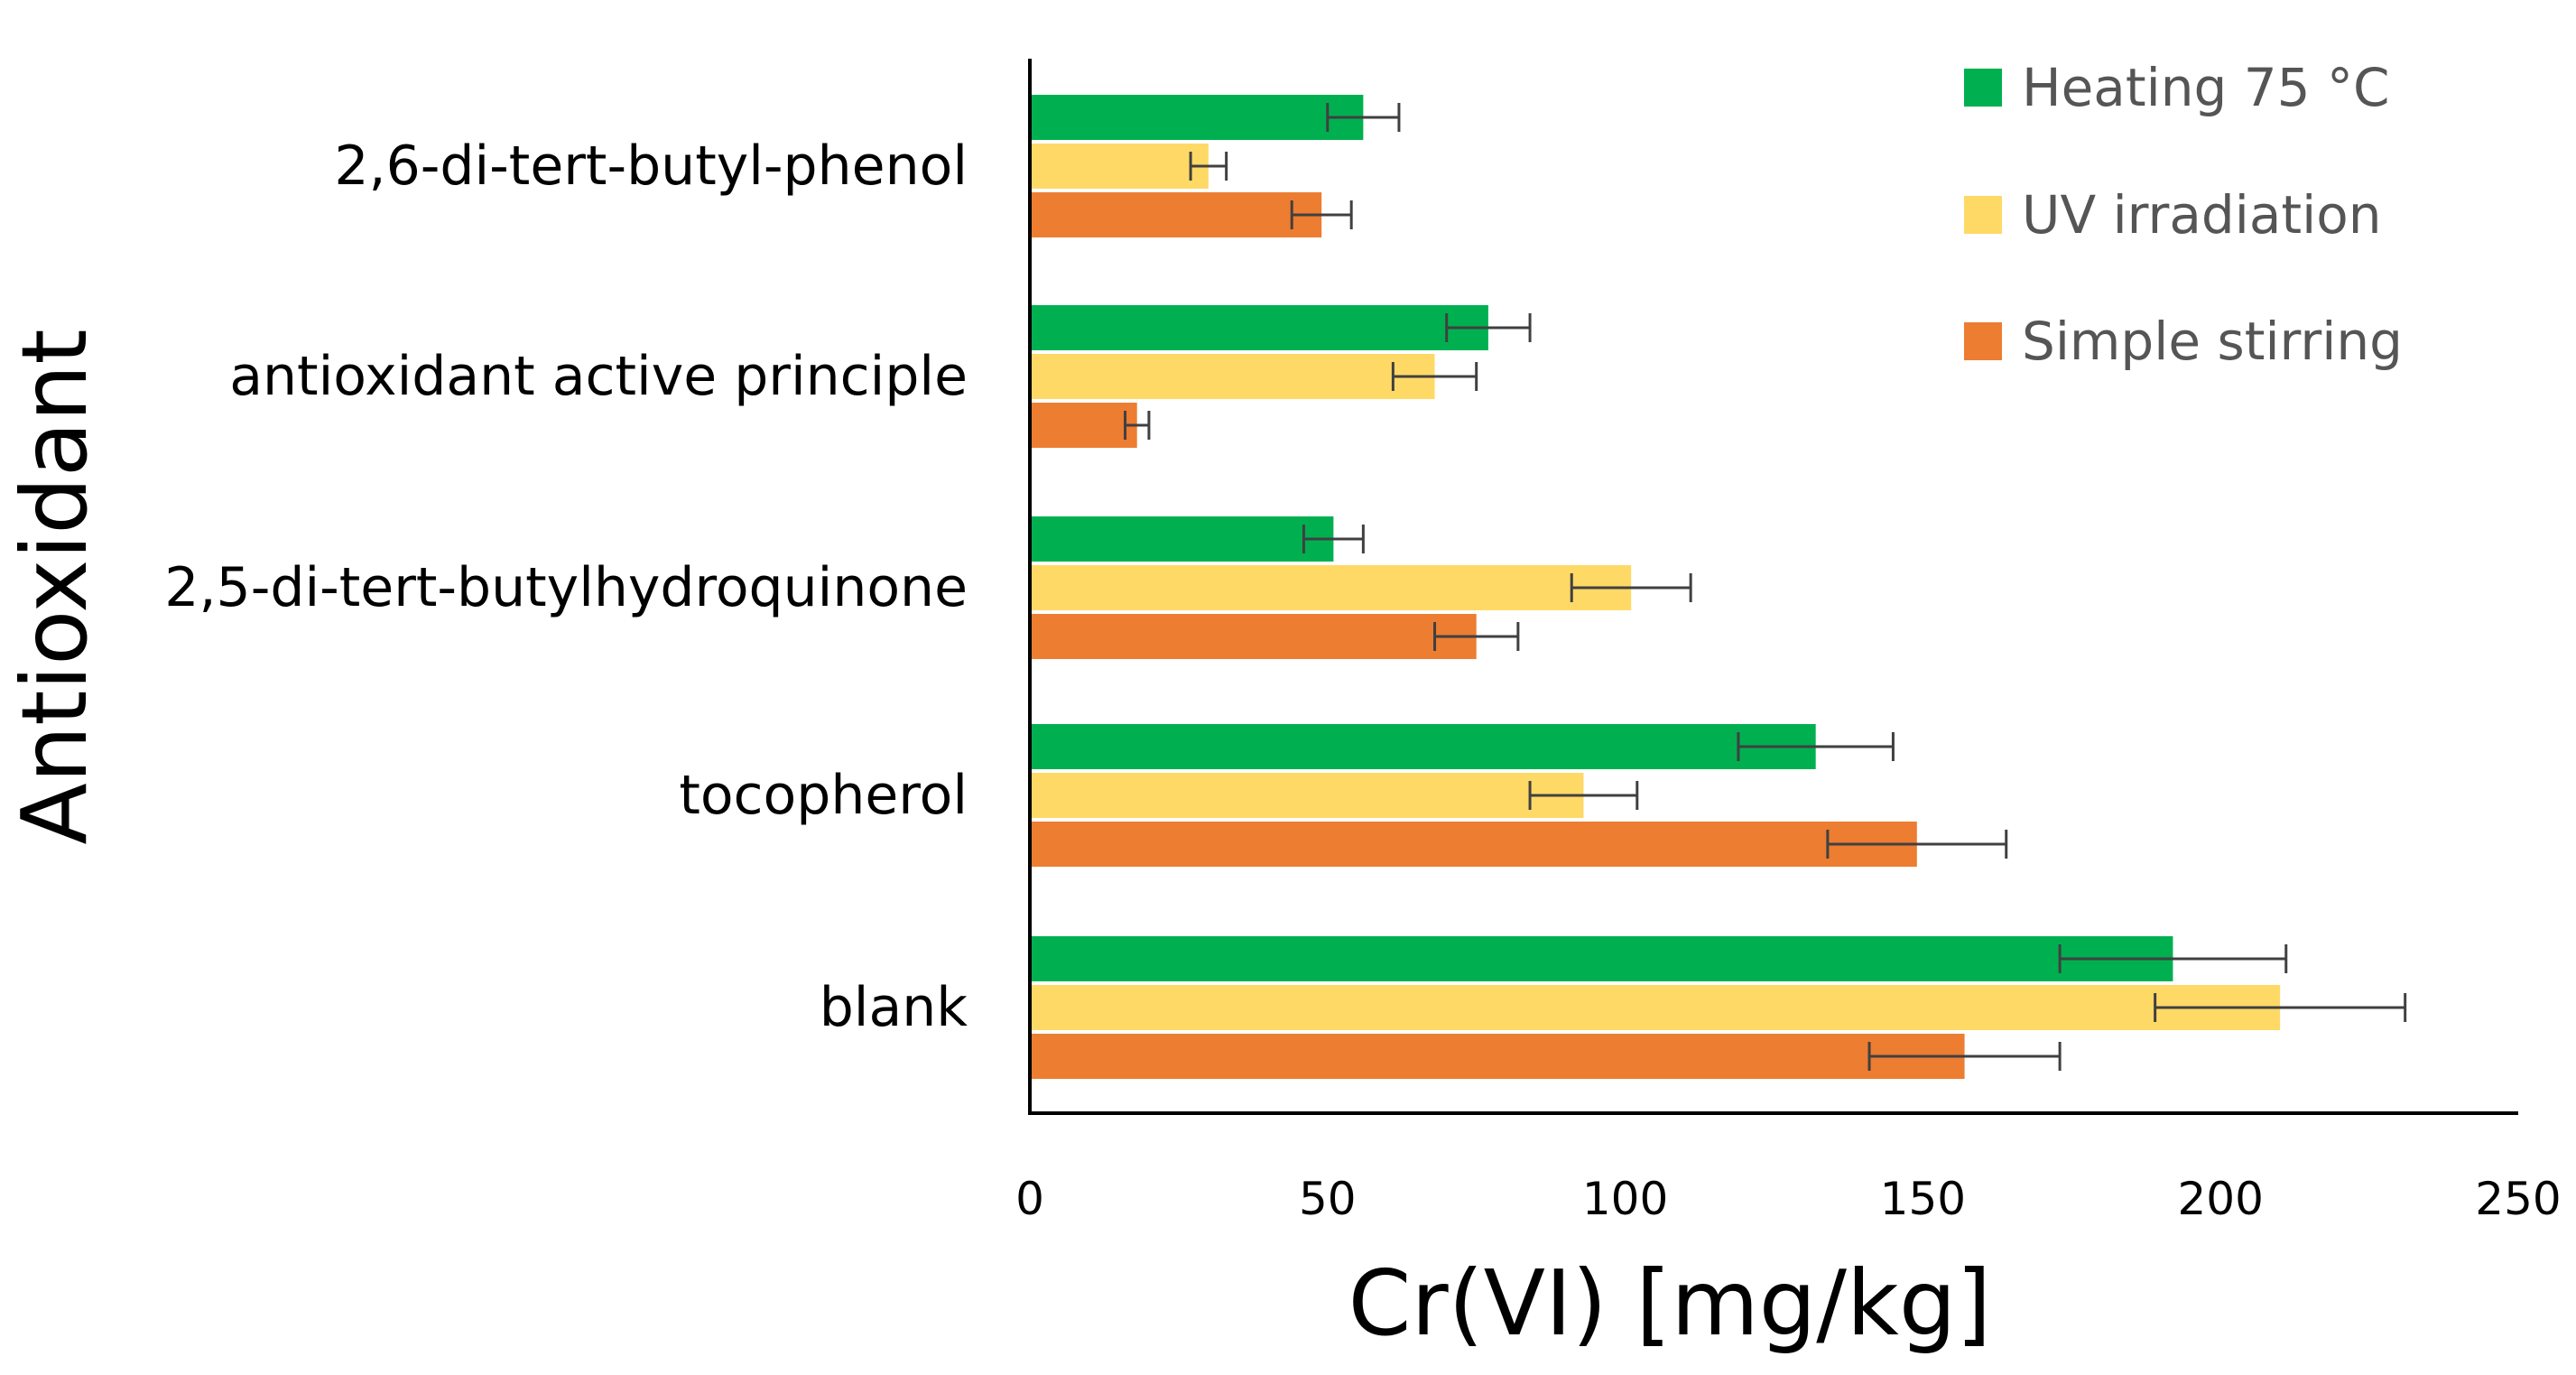 The width and height of the screenshot is (2576, 1375). I want to click on legend-swatch-uv, so click(1983, 215).